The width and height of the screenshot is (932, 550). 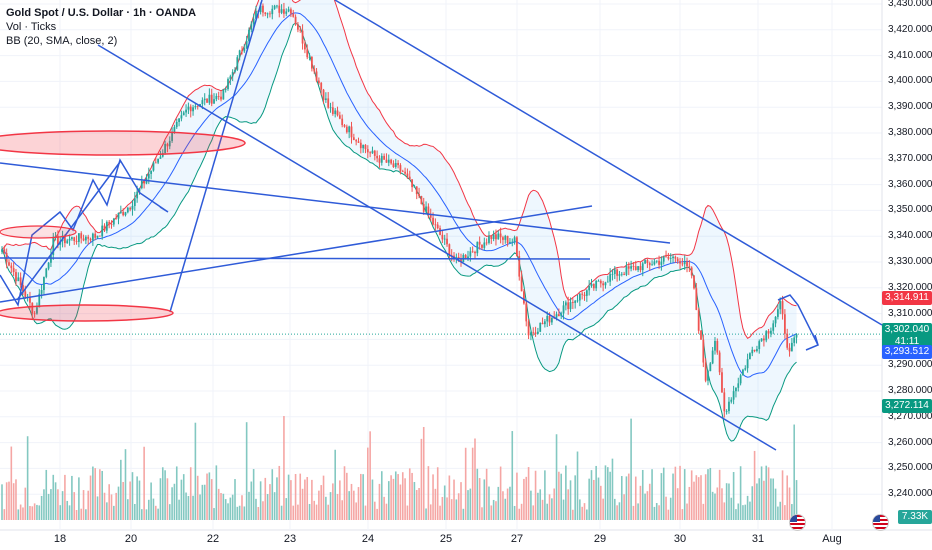 What do you see at coordinates (680, 539) in the screenshot?
I see `x-tick-label: 30` at bounding box center [680, 539].